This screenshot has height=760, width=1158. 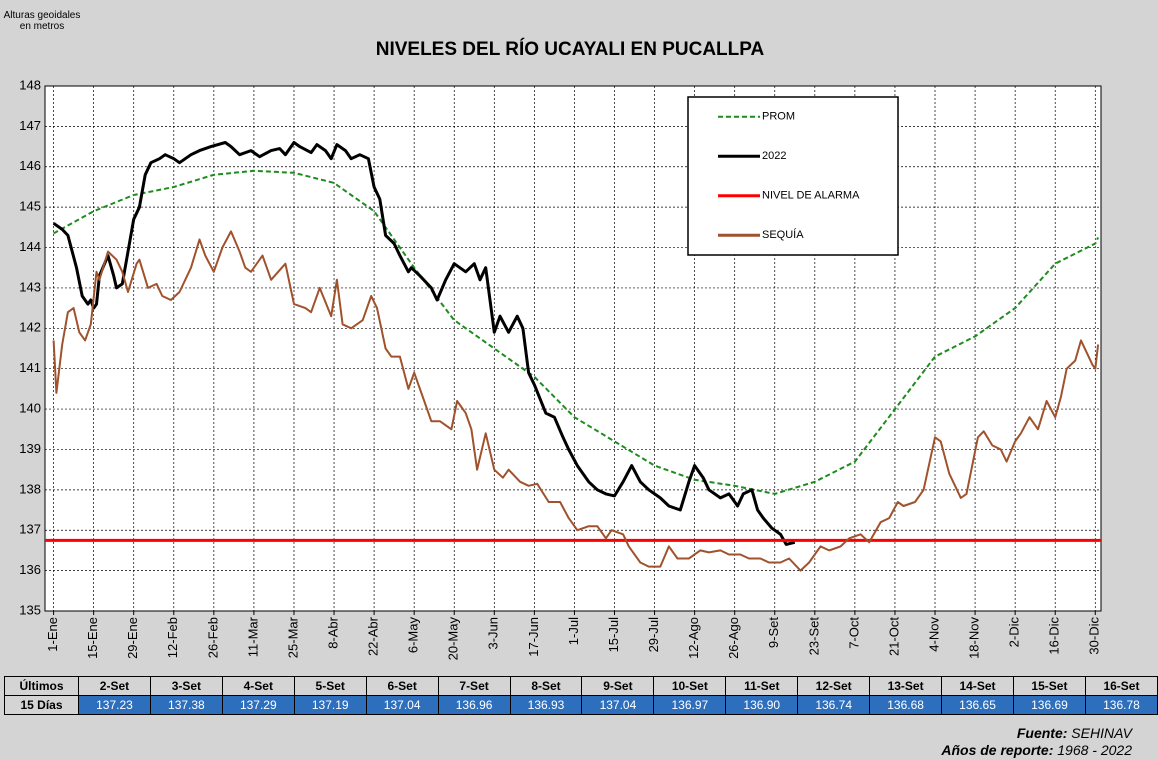 I want to click on x-tick-label: 17-Jun, so click(x=533, y=637).